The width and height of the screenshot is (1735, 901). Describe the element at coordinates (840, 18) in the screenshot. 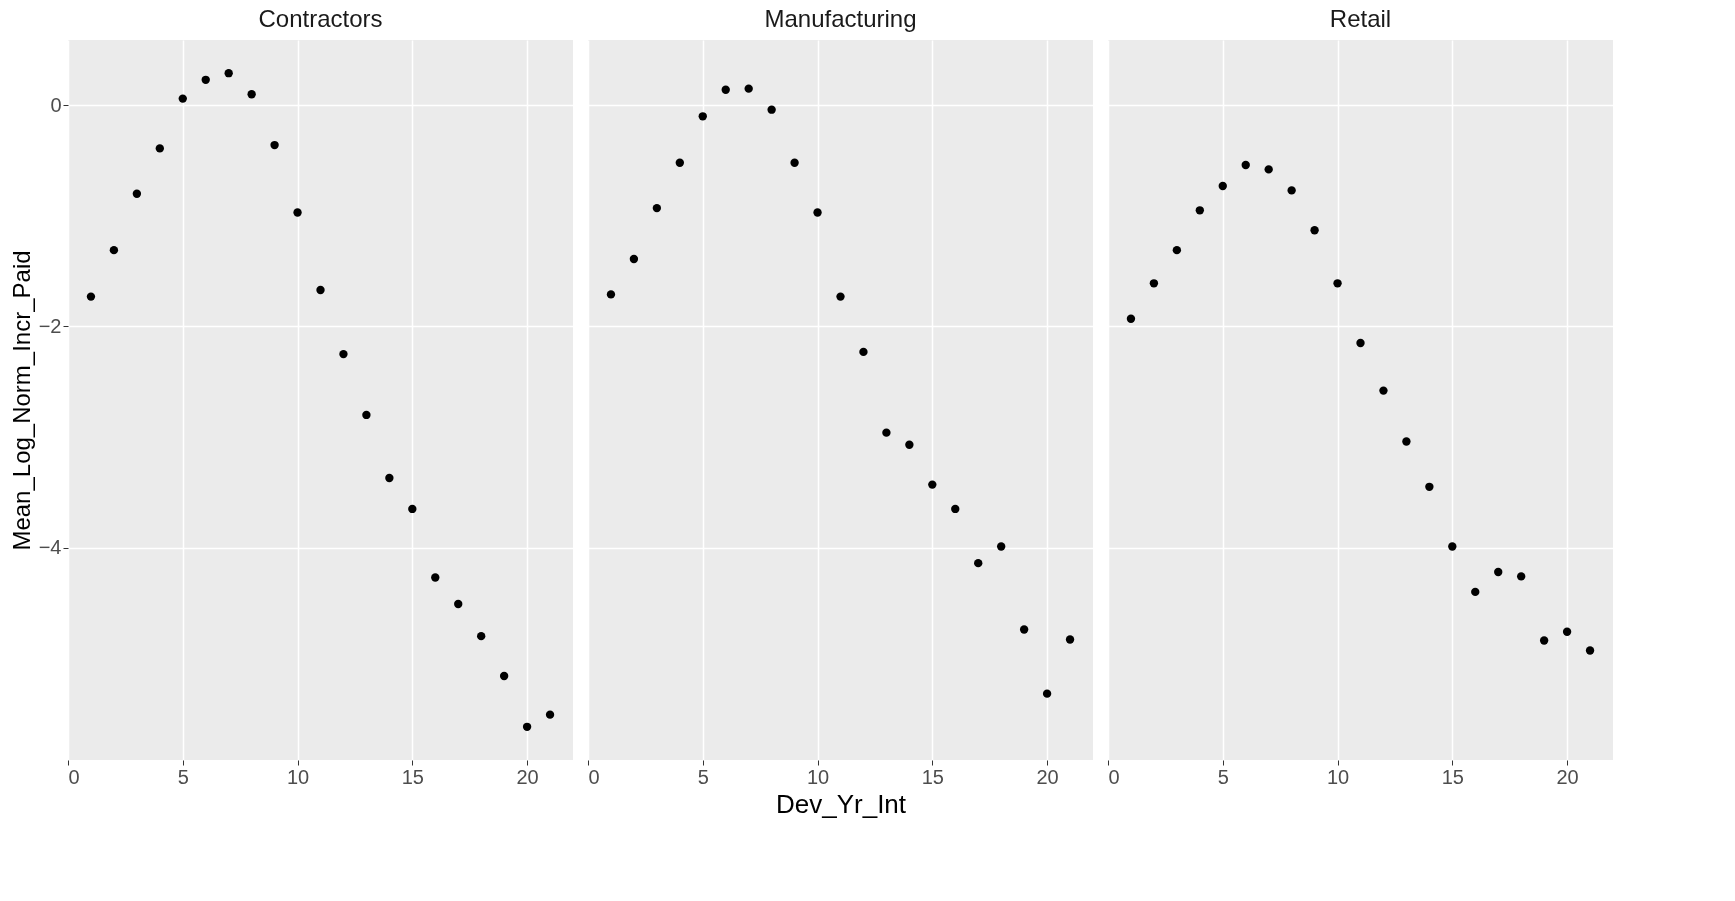

I see `chart-title: Manufacturing` at that location.